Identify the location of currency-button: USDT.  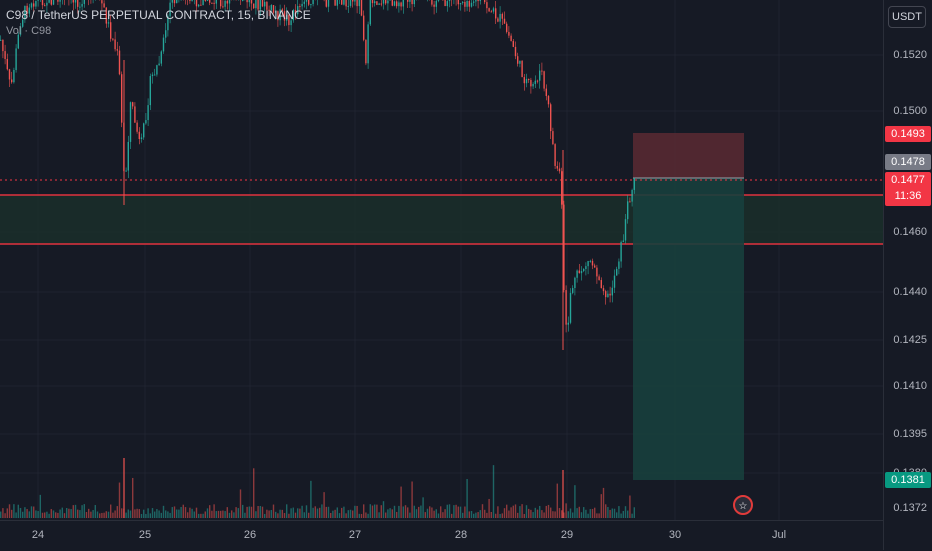
(907, 17).